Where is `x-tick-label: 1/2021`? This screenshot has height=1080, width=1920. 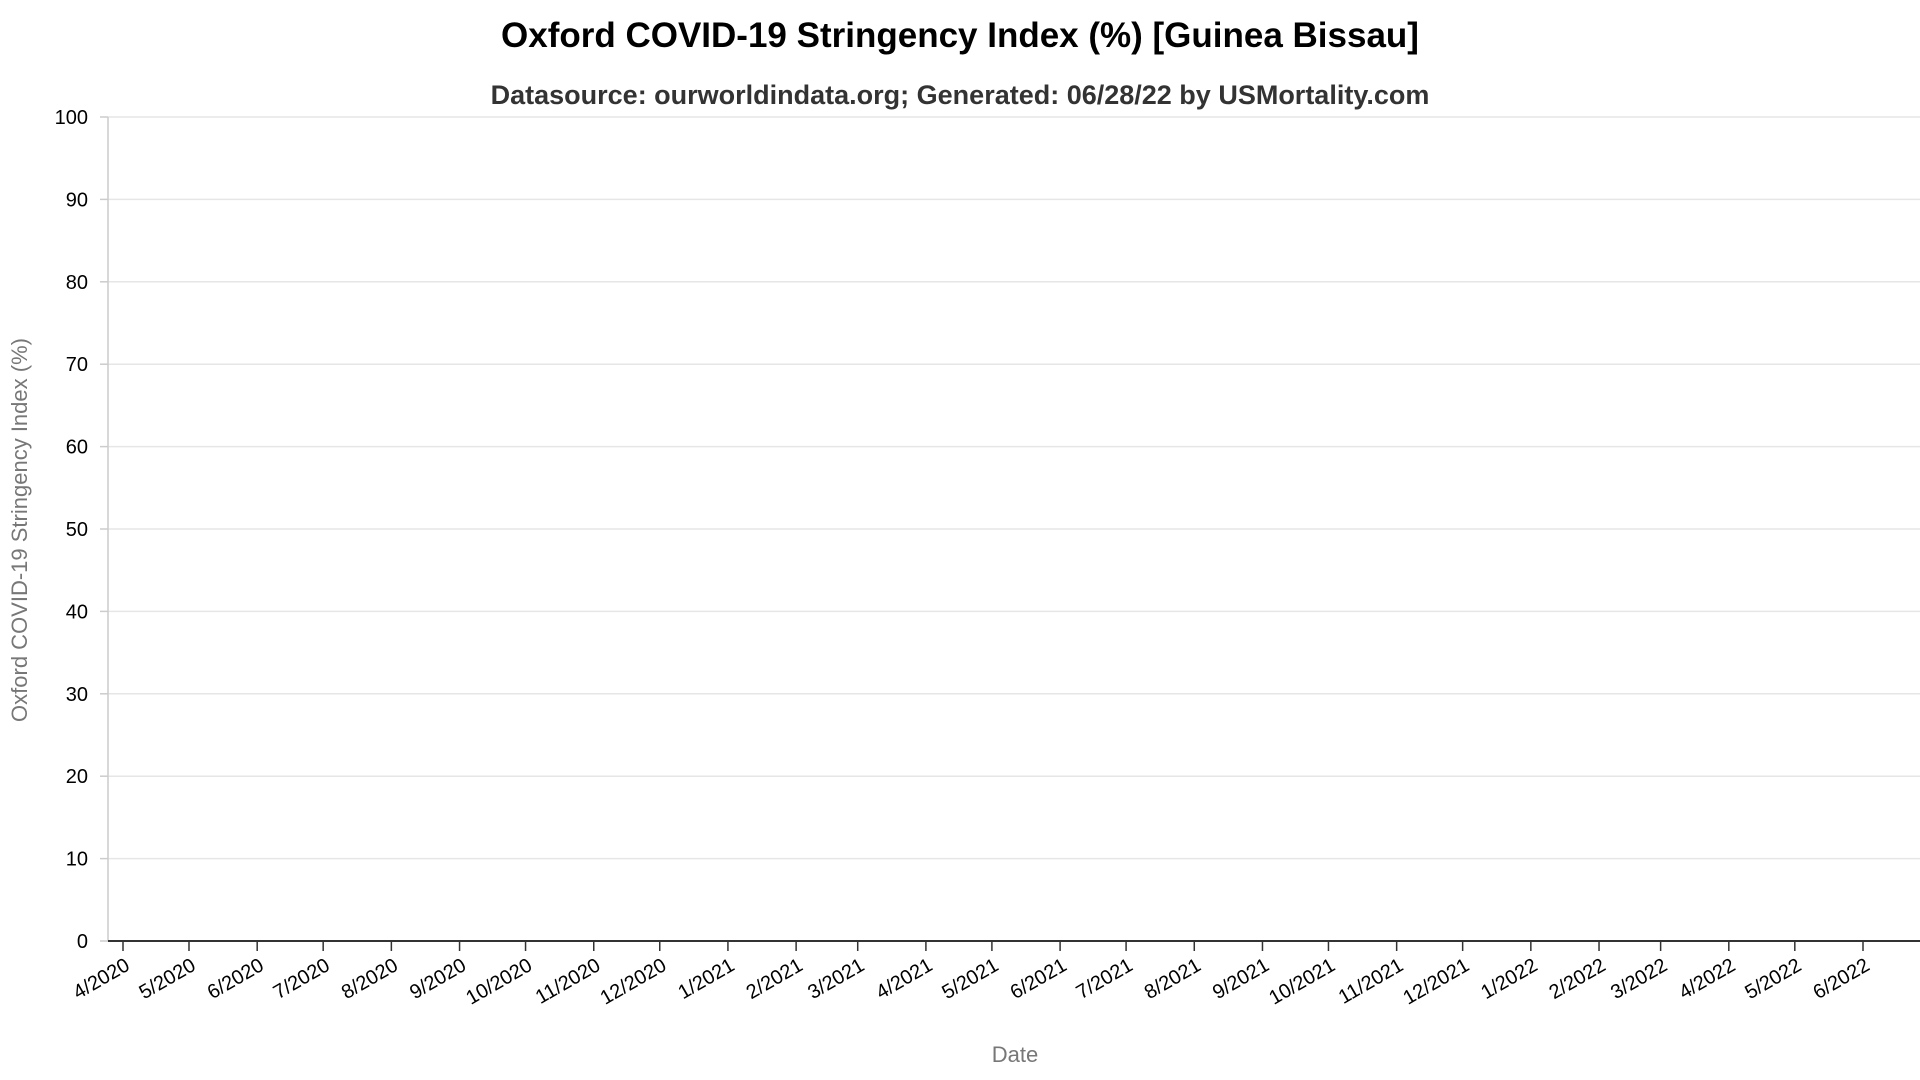 x-tick-label: 1/2021 is located at coordinates (706, 979).